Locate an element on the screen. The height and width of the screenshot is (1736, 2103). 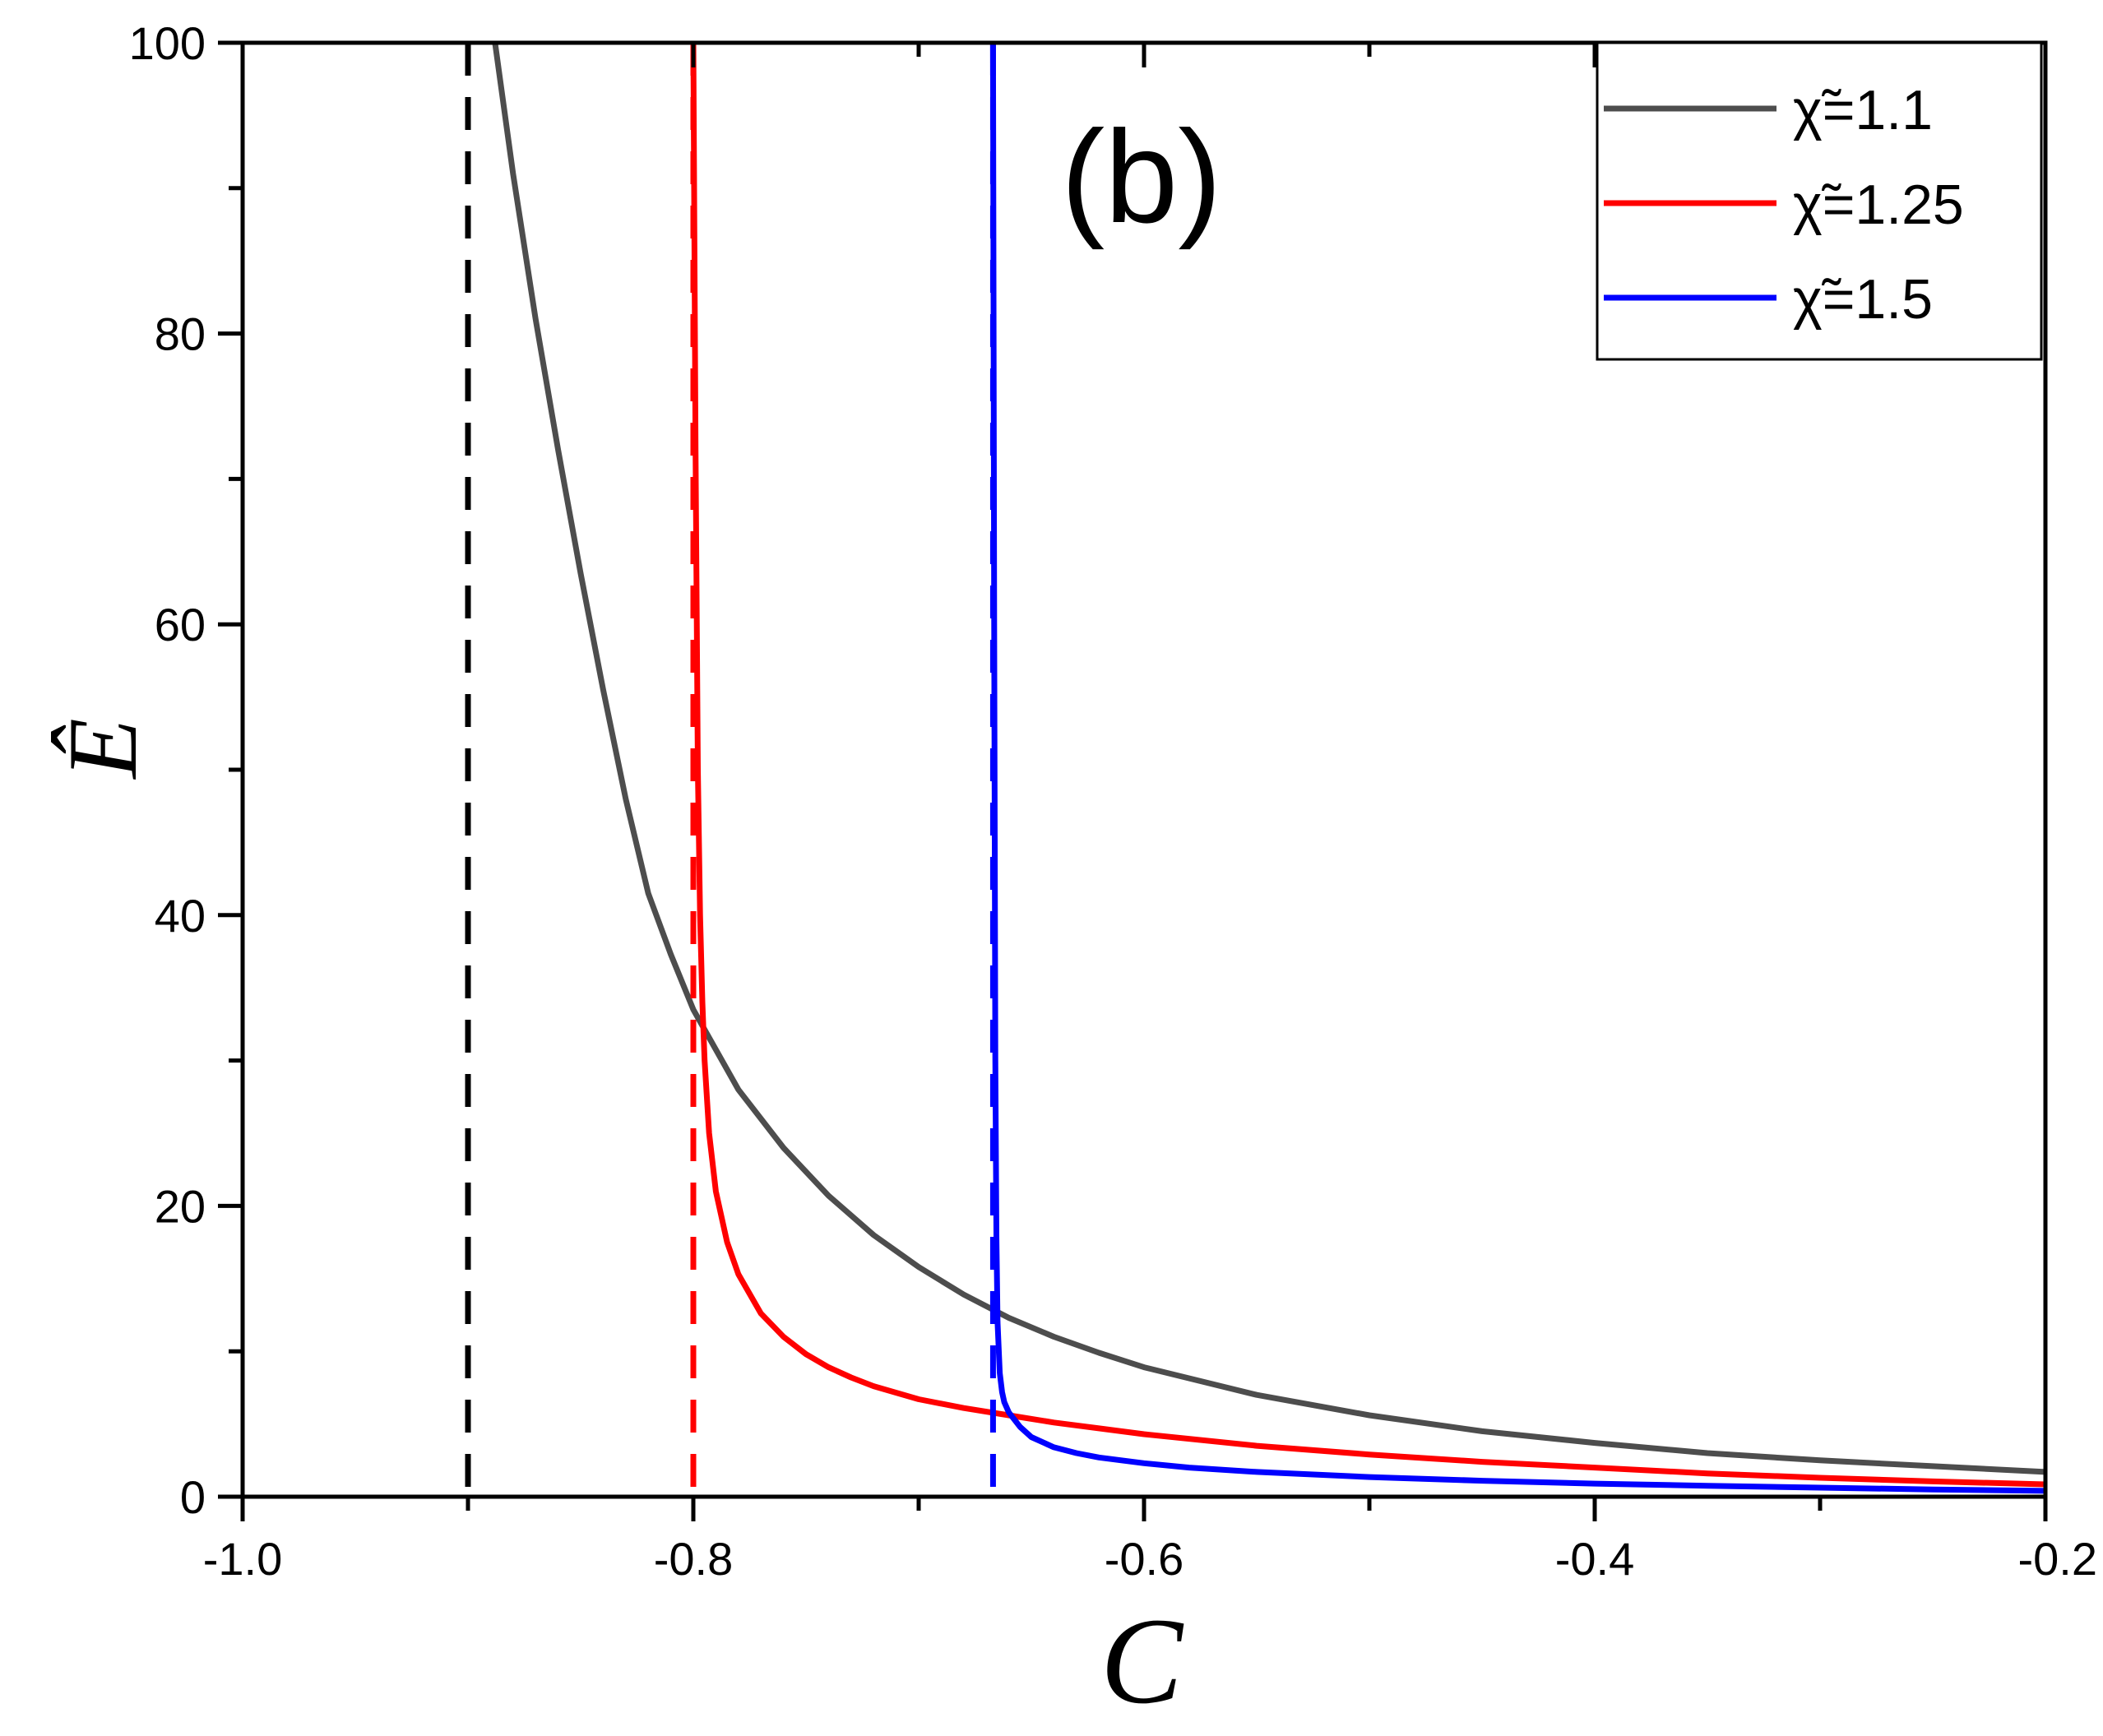
legend: χ̃=1.1 χ̃=1.25 χ̃=1.5 is located at coordinates (1819, 201).